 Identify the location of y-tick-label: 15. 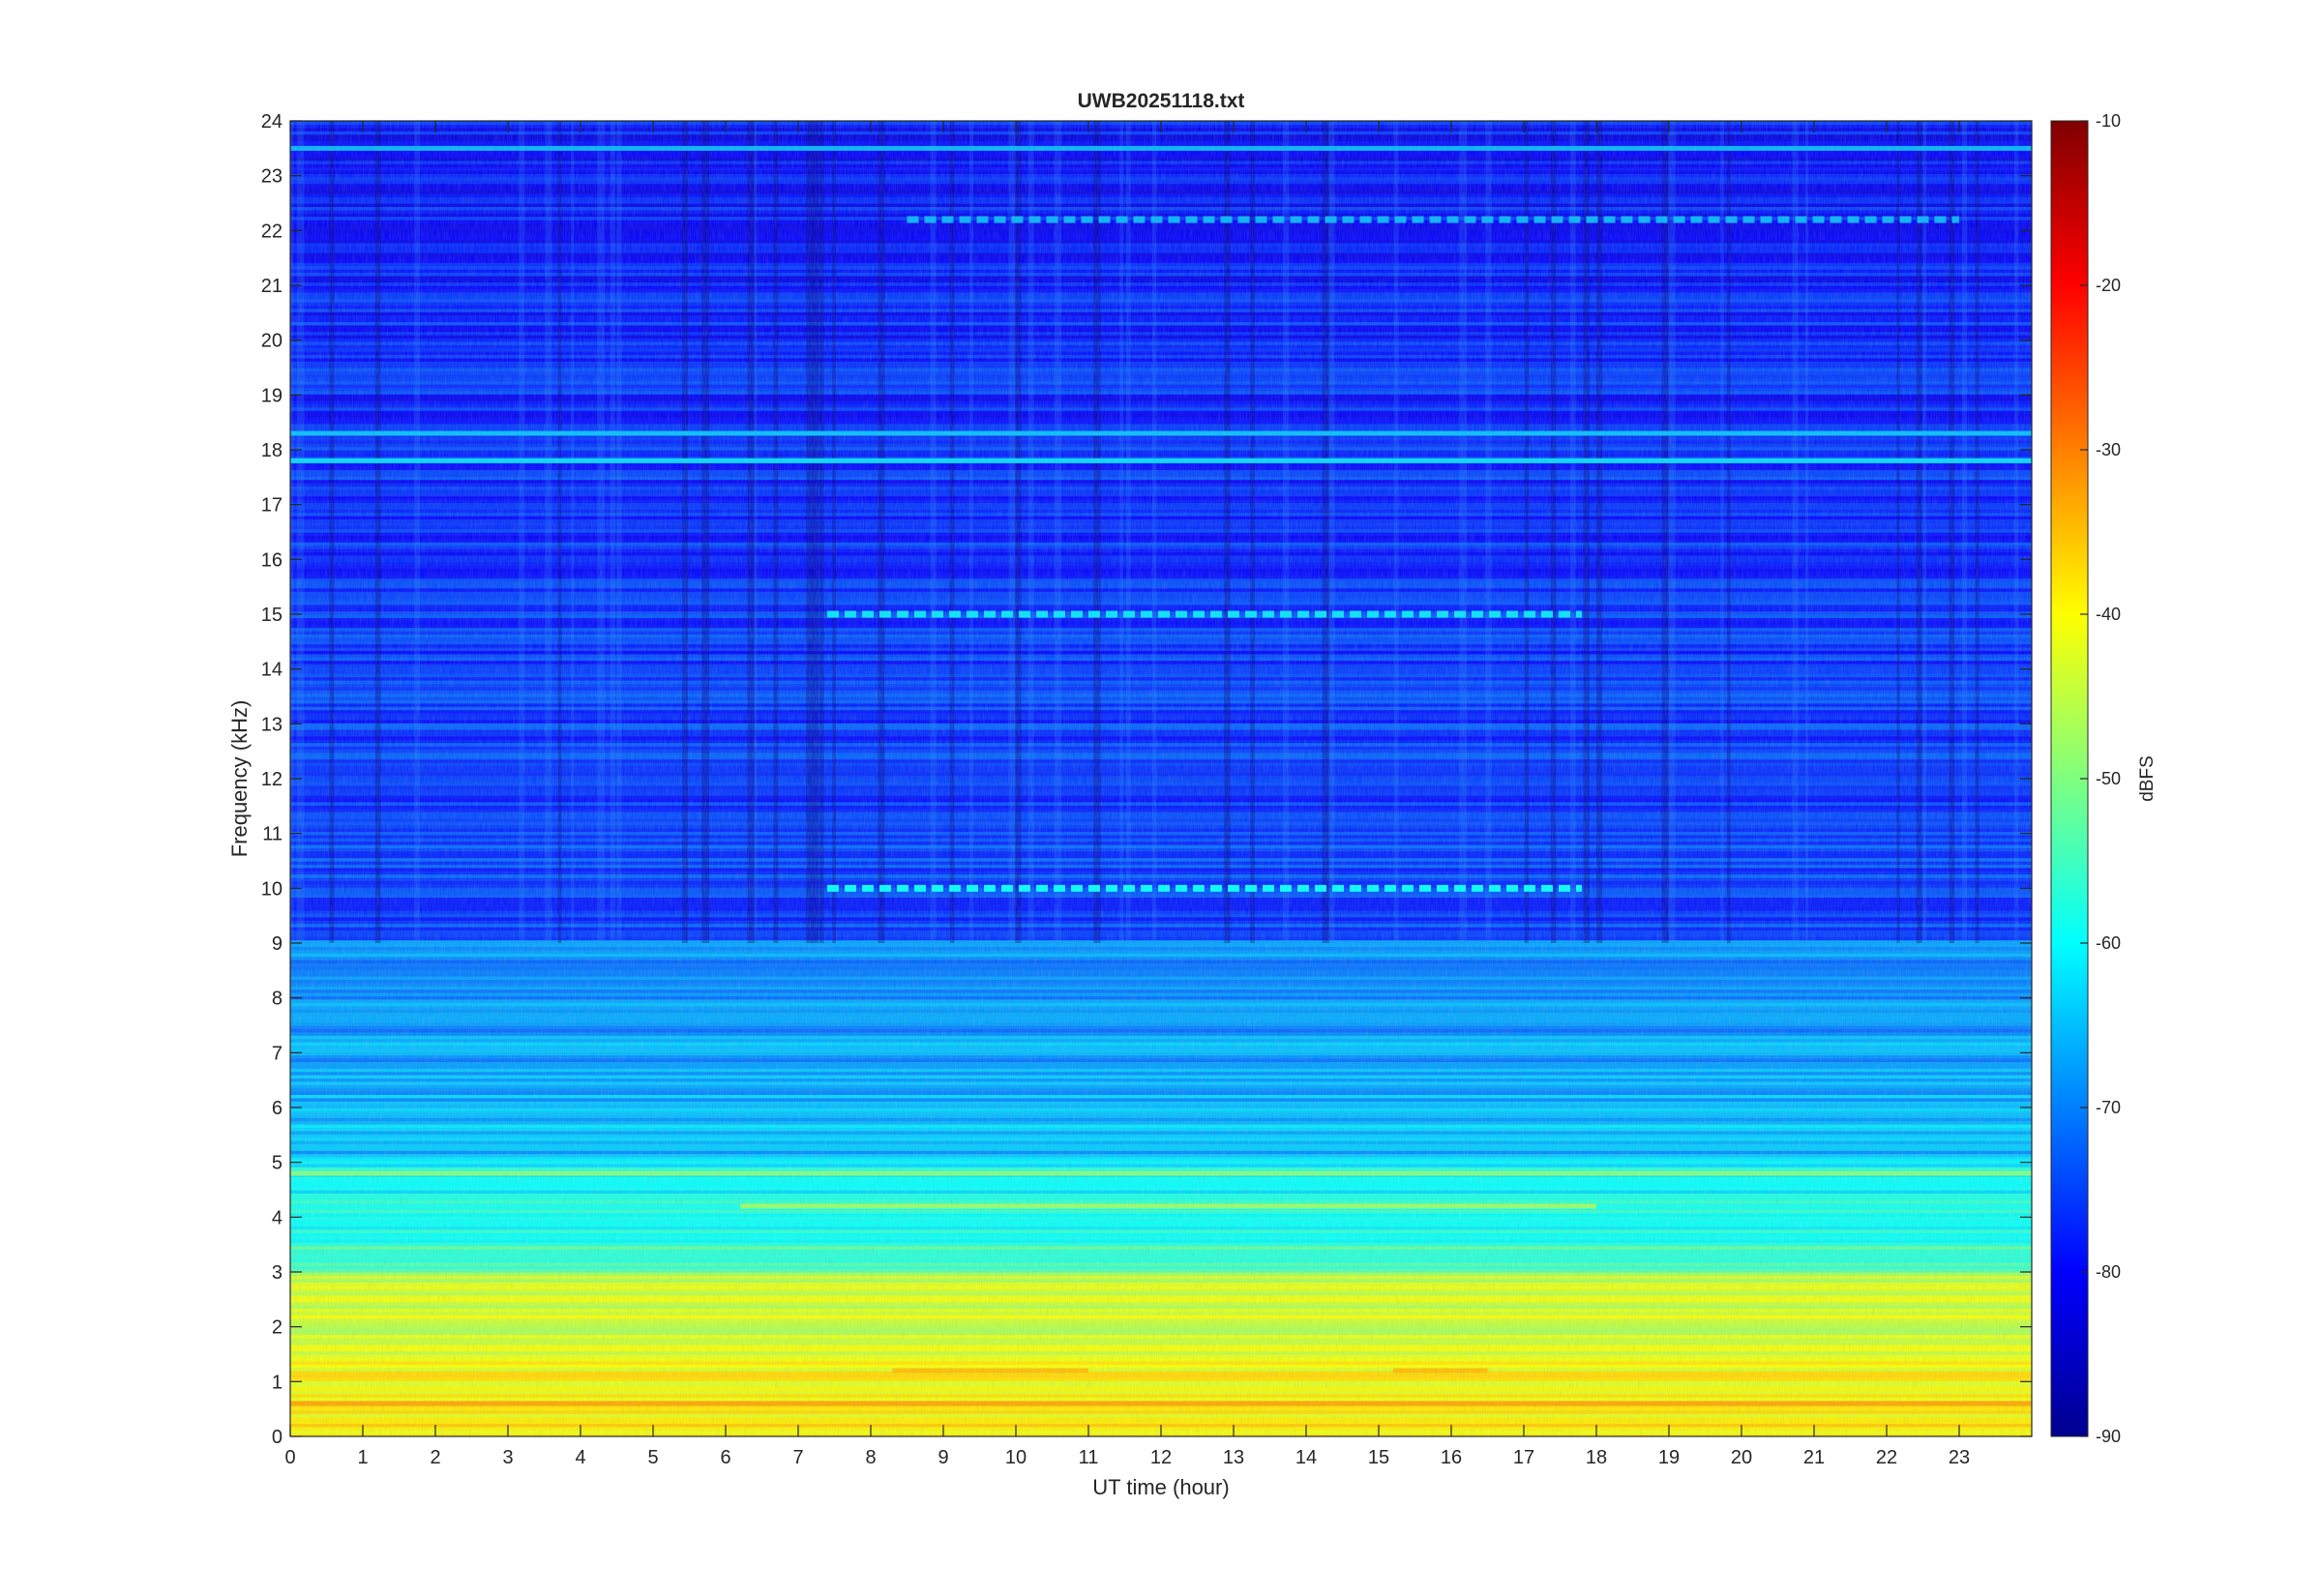
(272, 615).